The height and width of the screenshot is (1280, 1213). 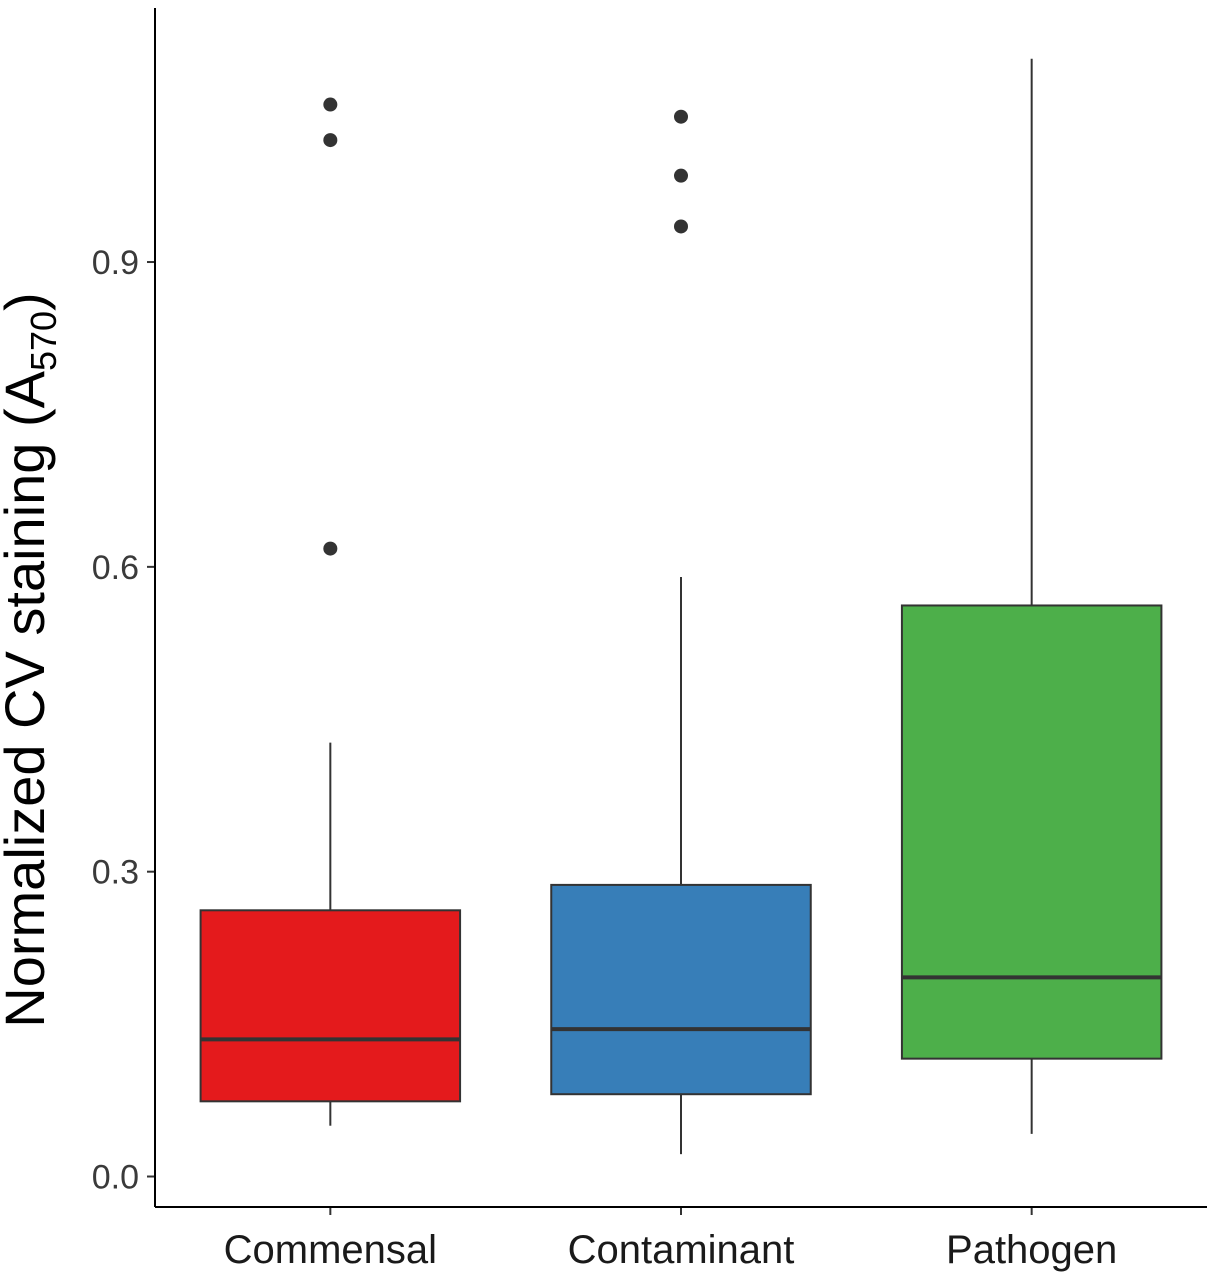 I want to click on y-axis-title: Normalized CV staining (A570), so click(x=32, y=659).